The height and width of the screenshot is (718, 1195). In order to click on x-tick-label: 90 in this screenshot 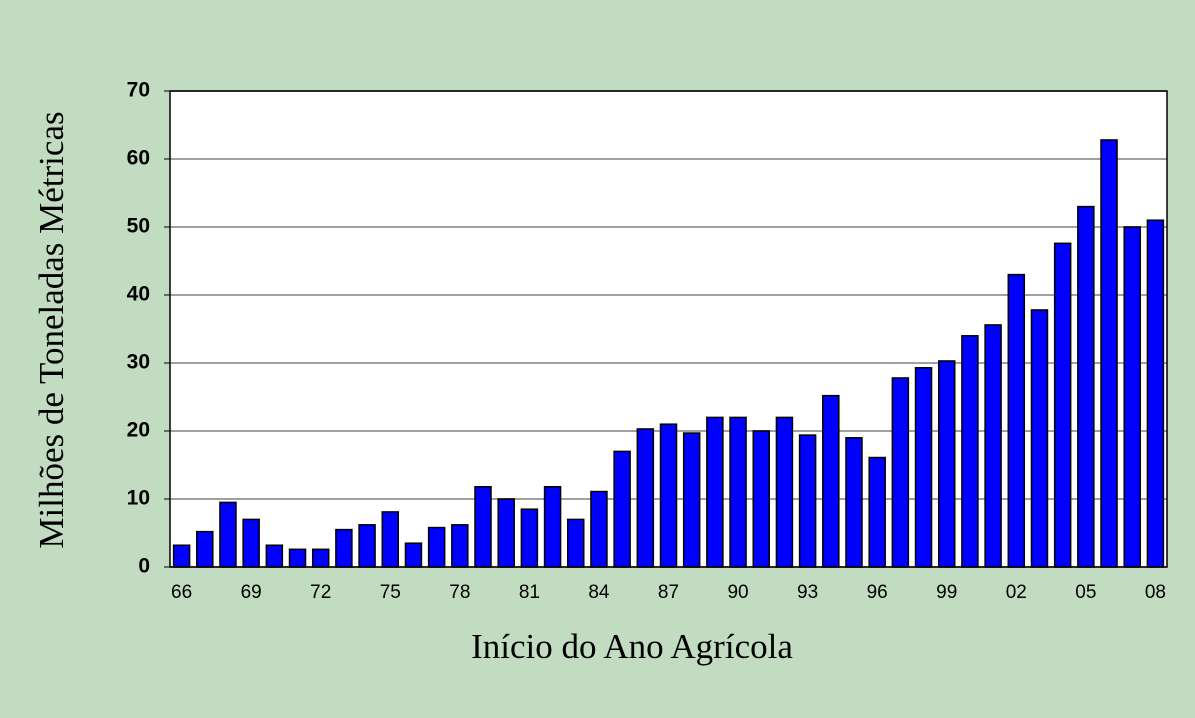, I will do `click(737, 592)`.